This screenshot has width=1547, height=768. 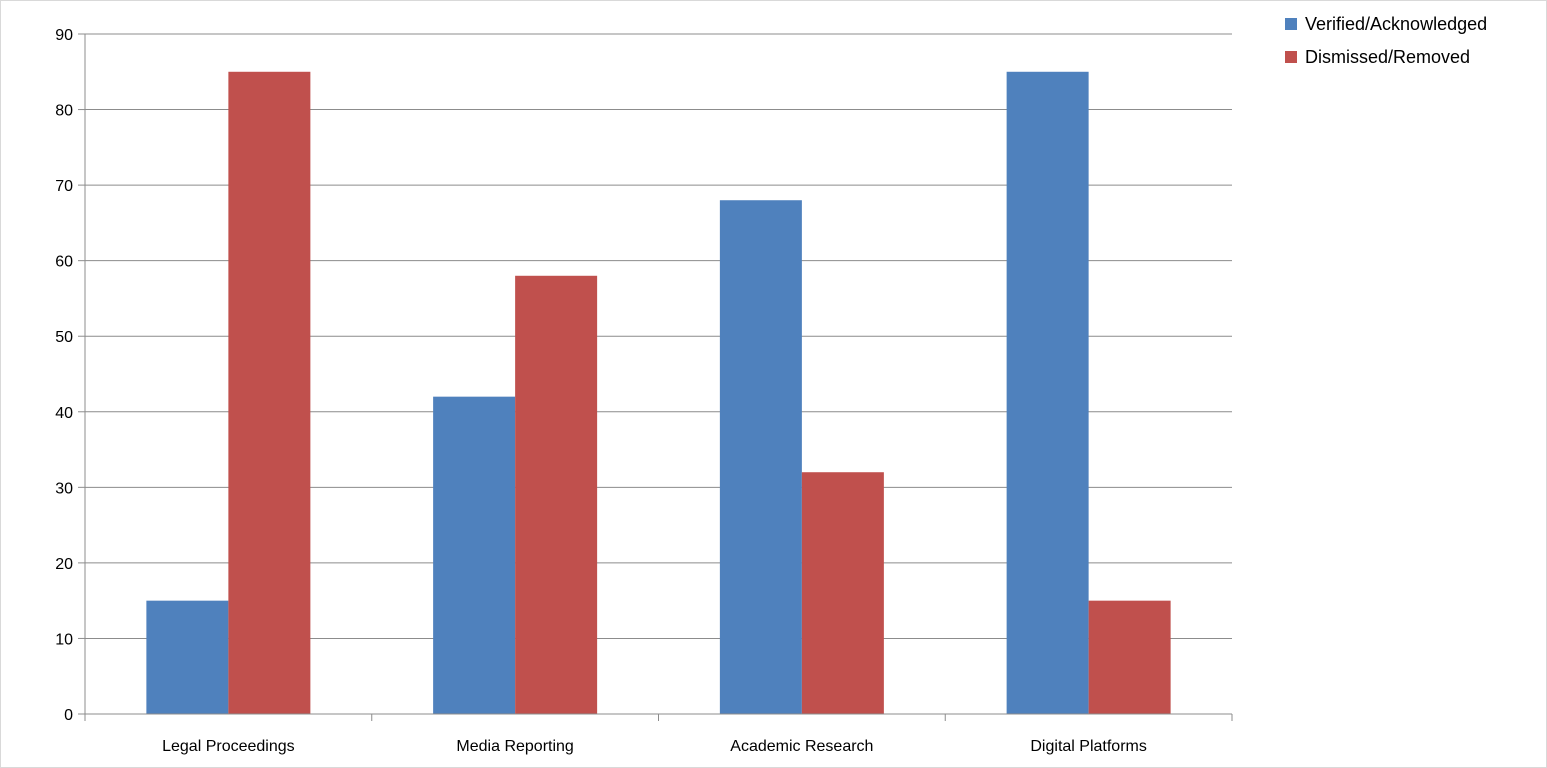 What do you see at coordinates (64, 111) in the screenshot?
I see `y-tick-label: 80` at bounding box center [64, 111].